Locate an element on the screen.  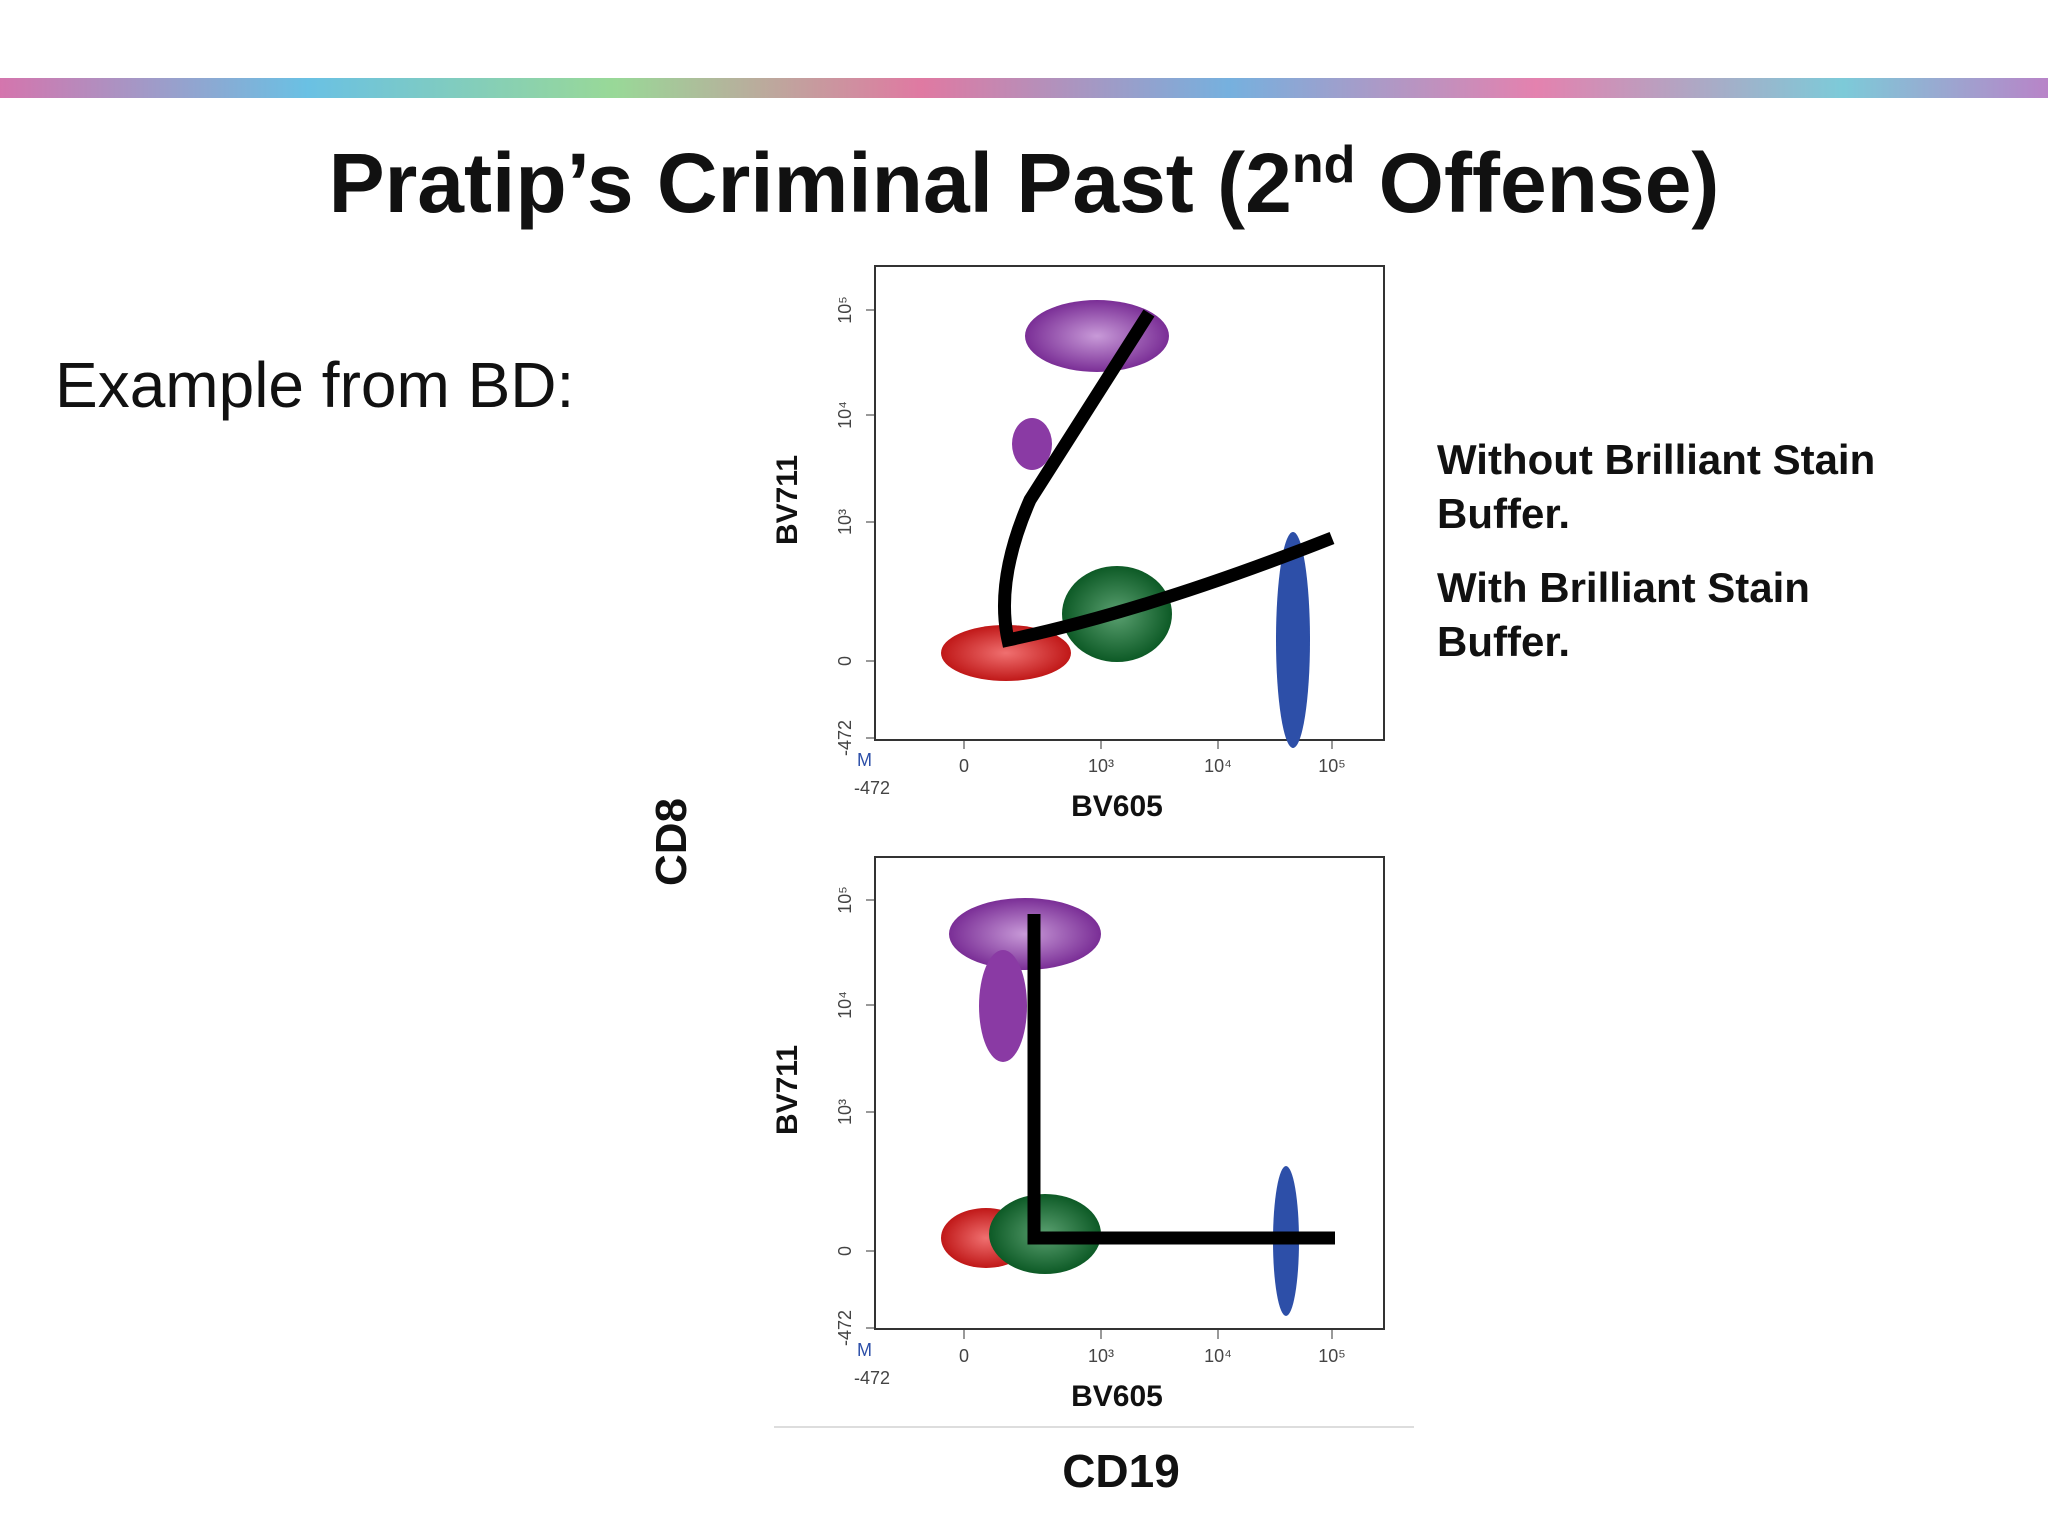
intro-text: Example from BD: is located at coordinates (314, 385).